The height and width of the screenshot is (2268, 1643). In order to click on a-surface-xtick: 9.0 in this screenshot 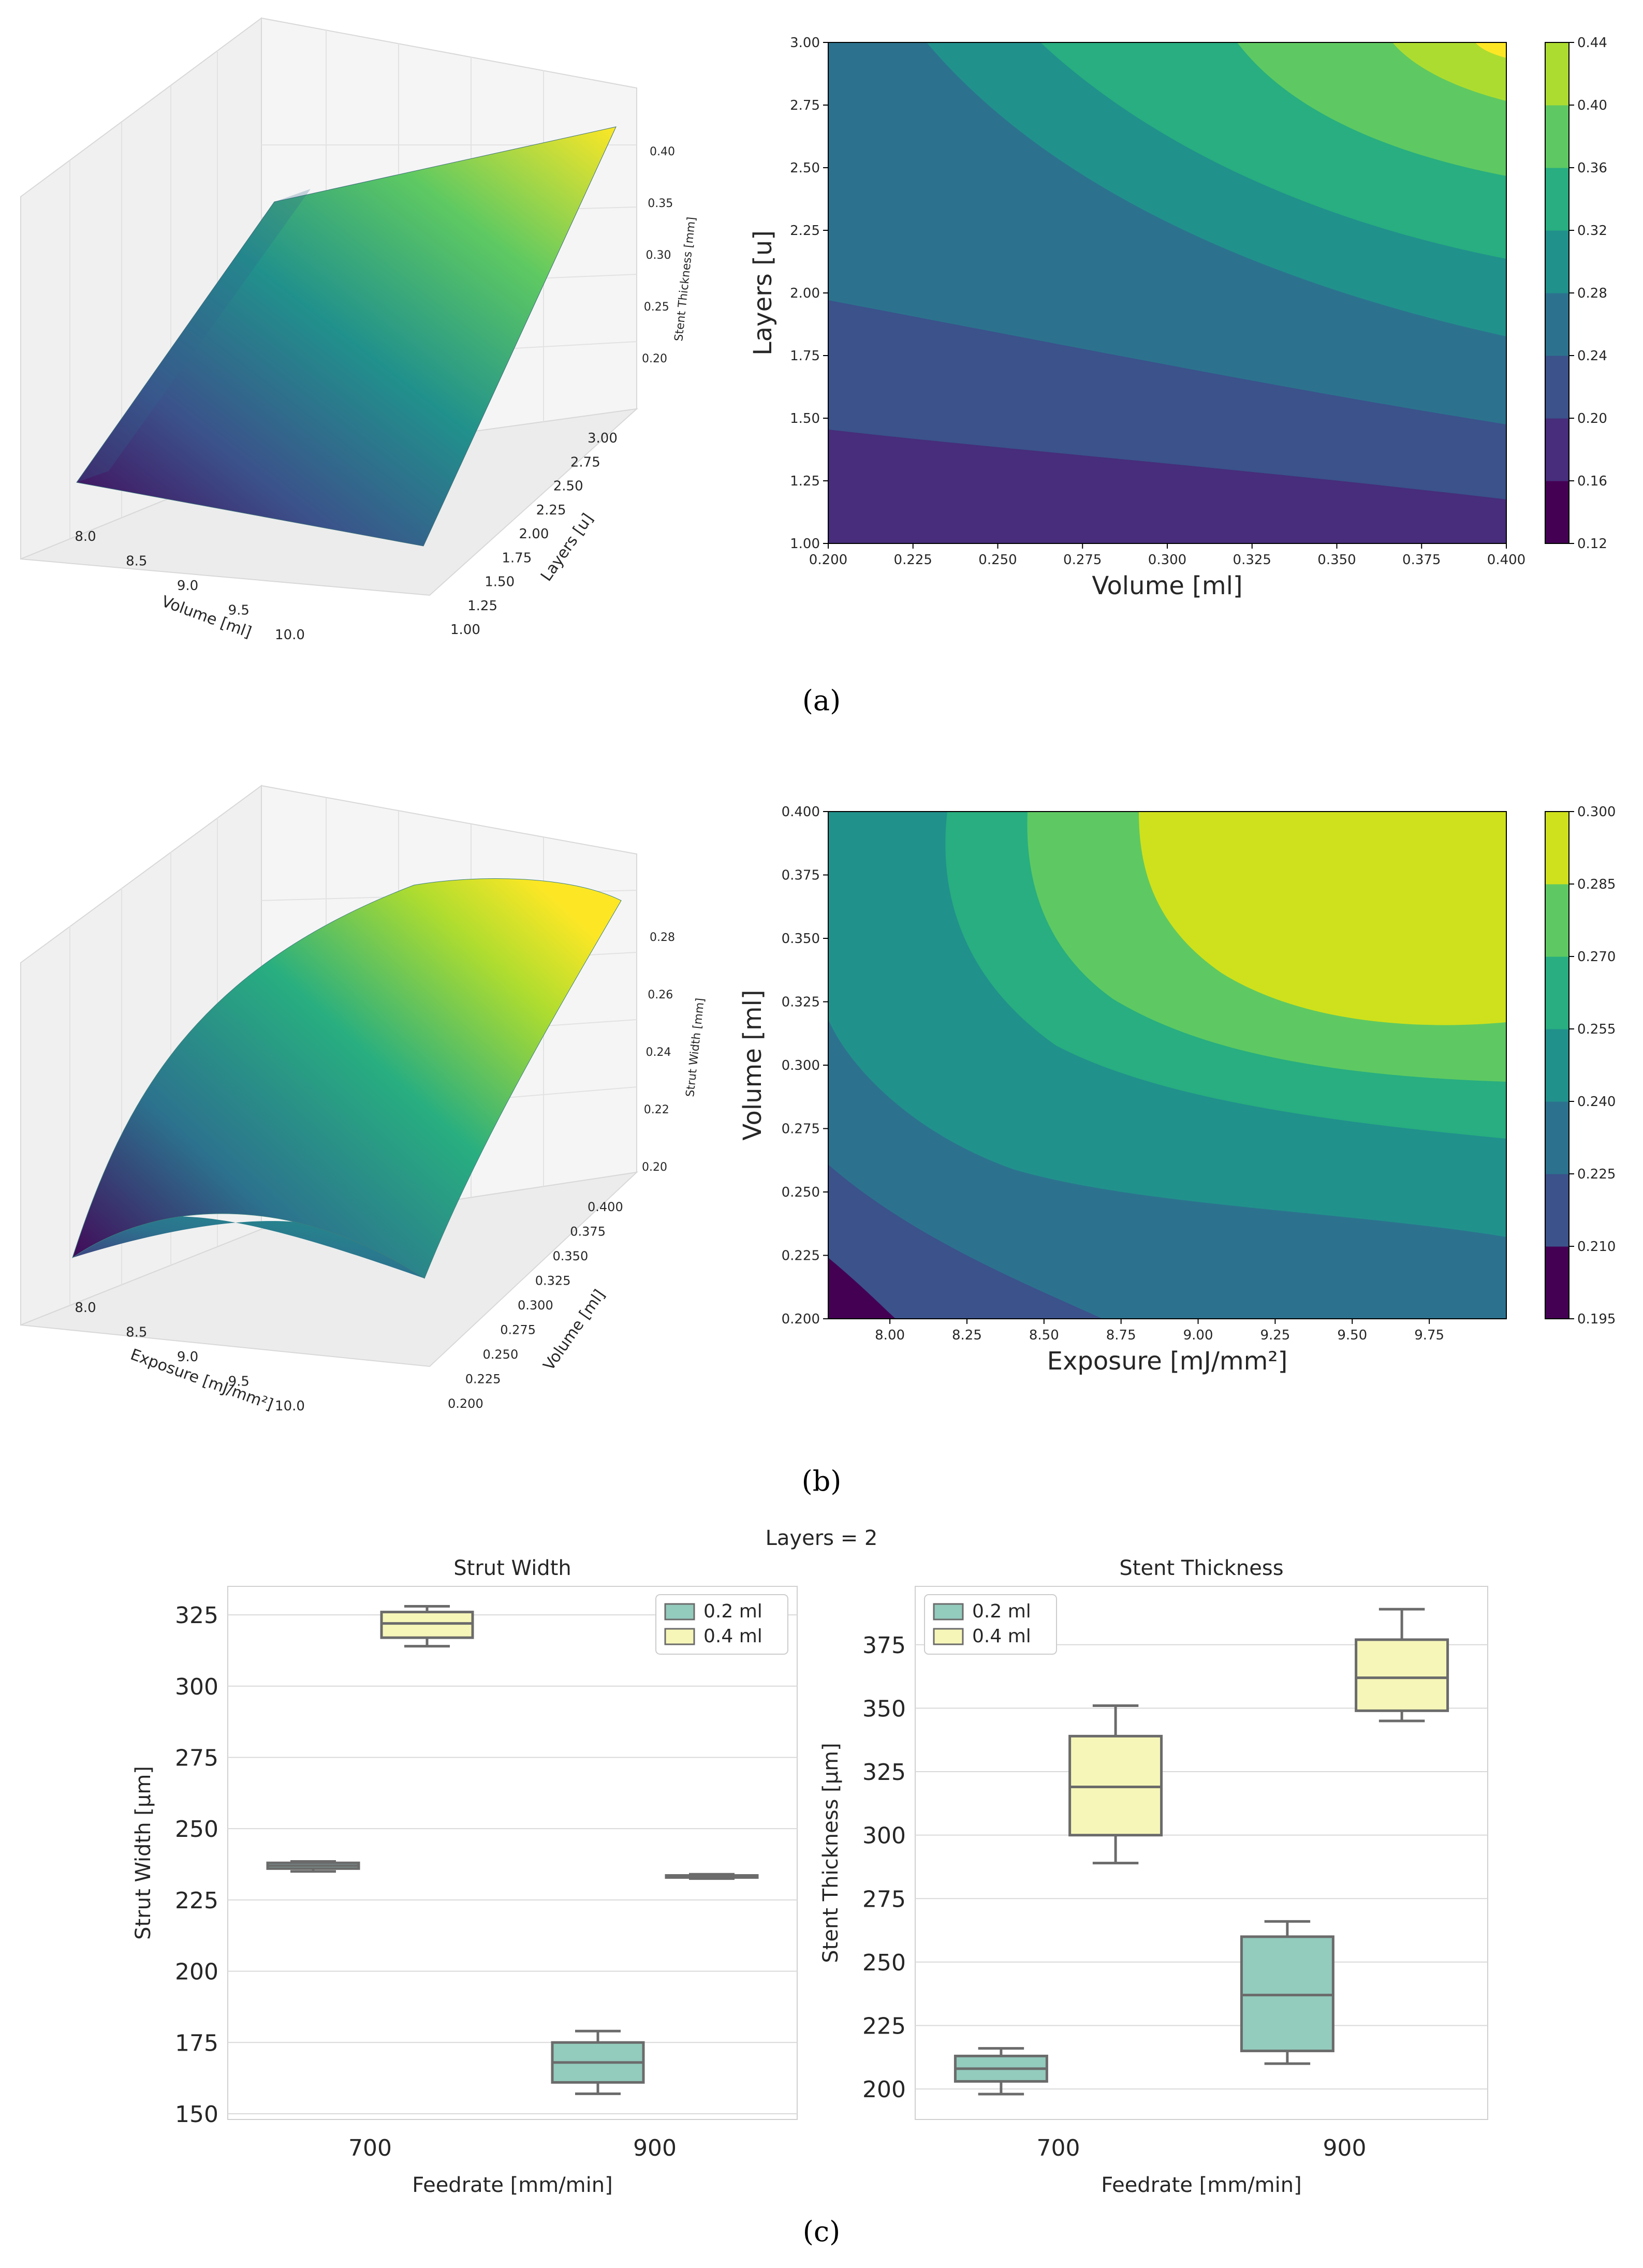, I will do `click(187, 586)`.